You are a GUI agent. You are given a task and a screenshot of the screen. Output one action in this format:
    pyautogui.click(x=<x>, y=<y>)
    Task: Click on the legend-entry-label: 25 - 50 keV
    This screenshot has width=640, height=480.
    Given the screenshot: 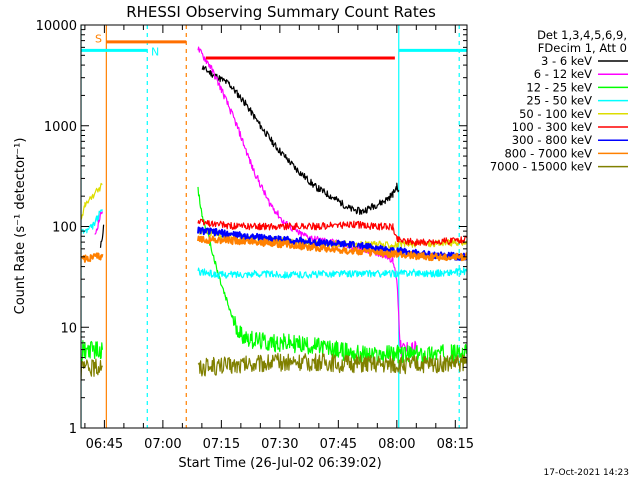 What is the action you would take?
    pyautogui.click(x=559, y=101)
    